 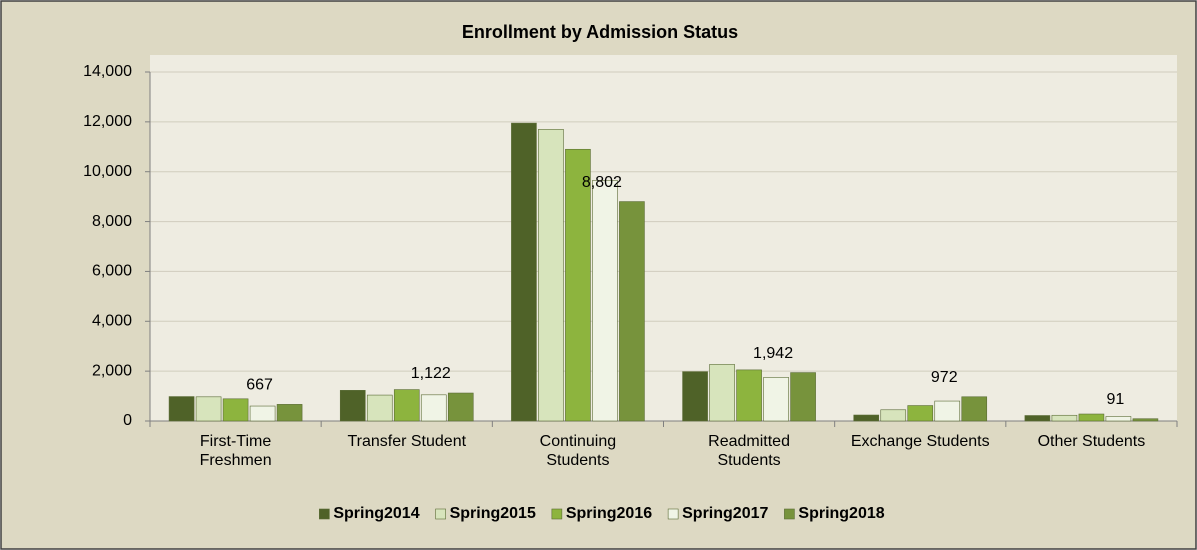 I want to click on legend-item: Spring2016, so click(x=601, y=513).